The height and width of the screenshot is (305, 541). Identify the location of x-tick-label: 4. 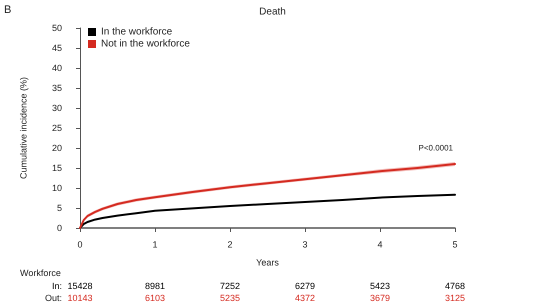
(380, 245).